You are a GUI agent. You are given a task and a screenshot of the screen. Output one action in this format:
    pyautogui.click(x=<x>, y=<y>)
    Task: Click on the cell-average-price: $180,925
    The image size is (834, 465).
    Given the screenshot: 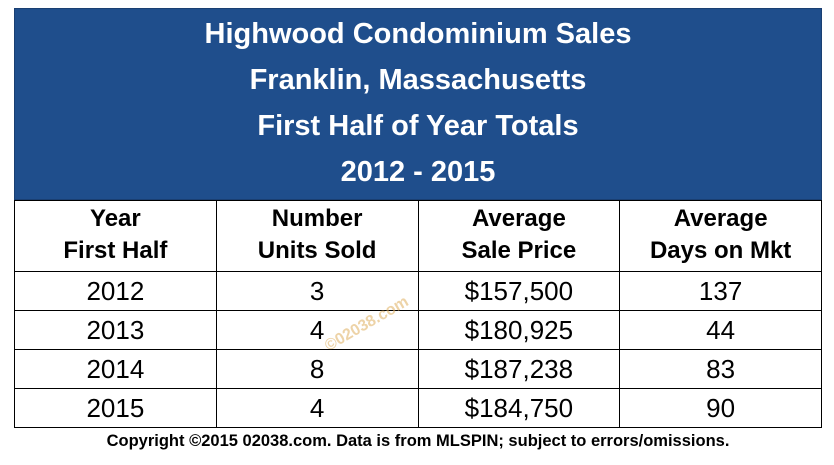 What is the action you would take?
    pyautogui.click(x=519, y=330)
    